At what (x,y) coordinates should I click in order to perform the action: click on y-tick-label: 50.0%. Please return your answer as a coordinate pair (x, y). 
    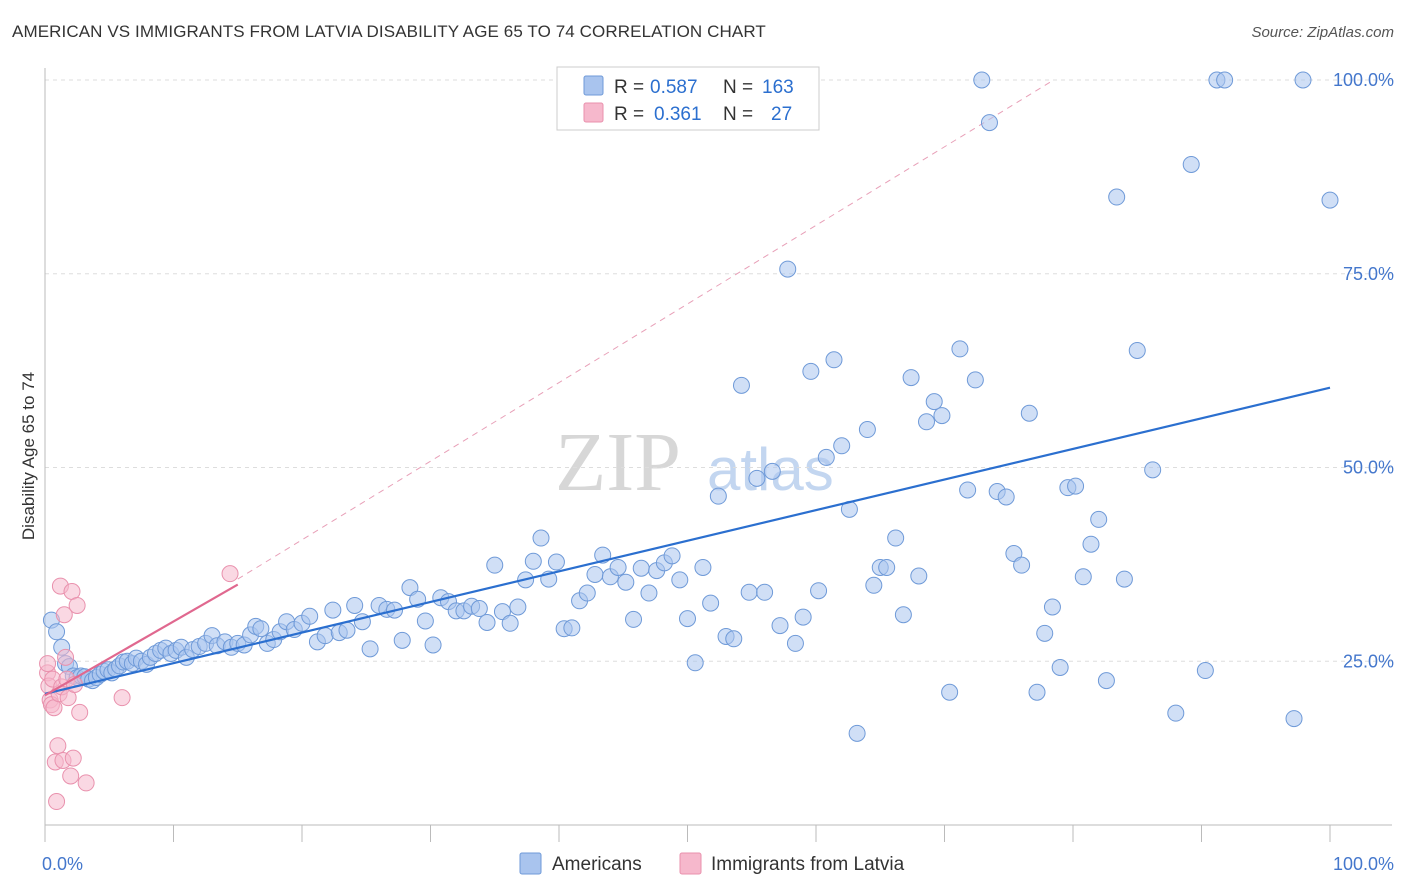
    Looking at the image, I should click on (1368, 468).